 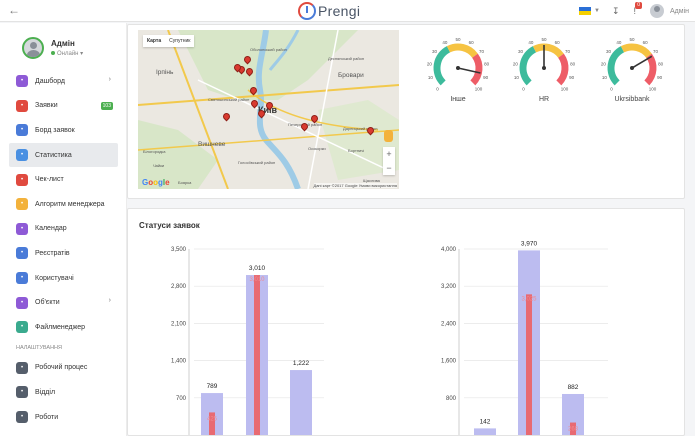 I want to click on sidebar-item-checklist: • Чек-лист, so click(x=63, y=179).